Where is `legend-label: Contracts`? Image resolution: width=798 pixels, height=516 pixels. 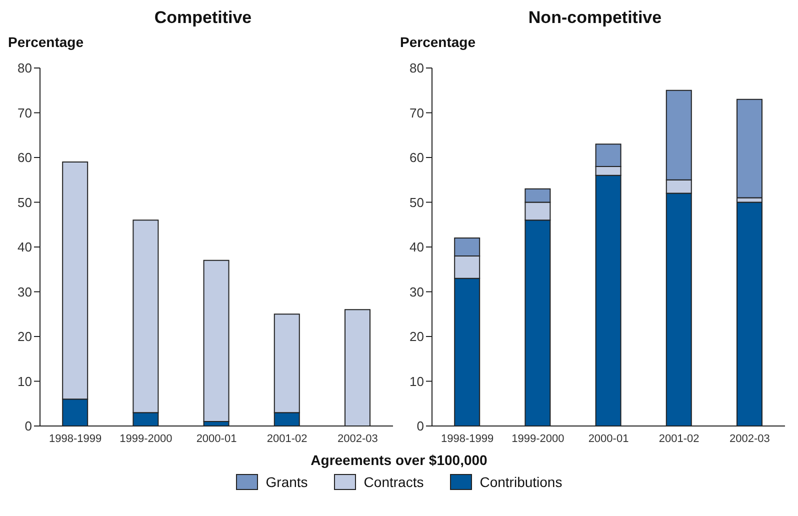
legend-label: Contracts is located at coordinates (394, 482).